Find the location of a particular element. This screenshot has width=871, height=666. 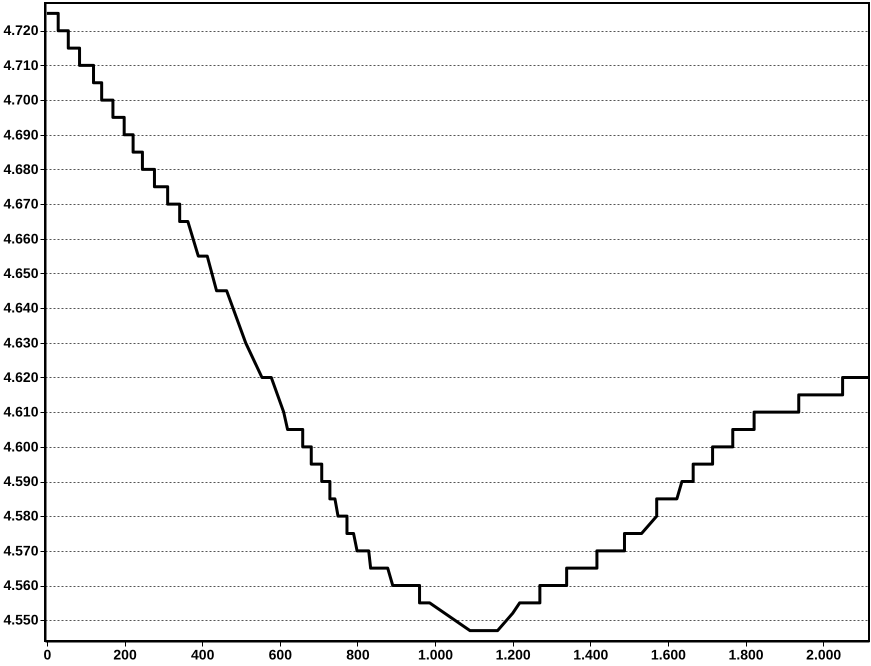

y-tick-label: 4.700 is located at coordinates (21, 100).